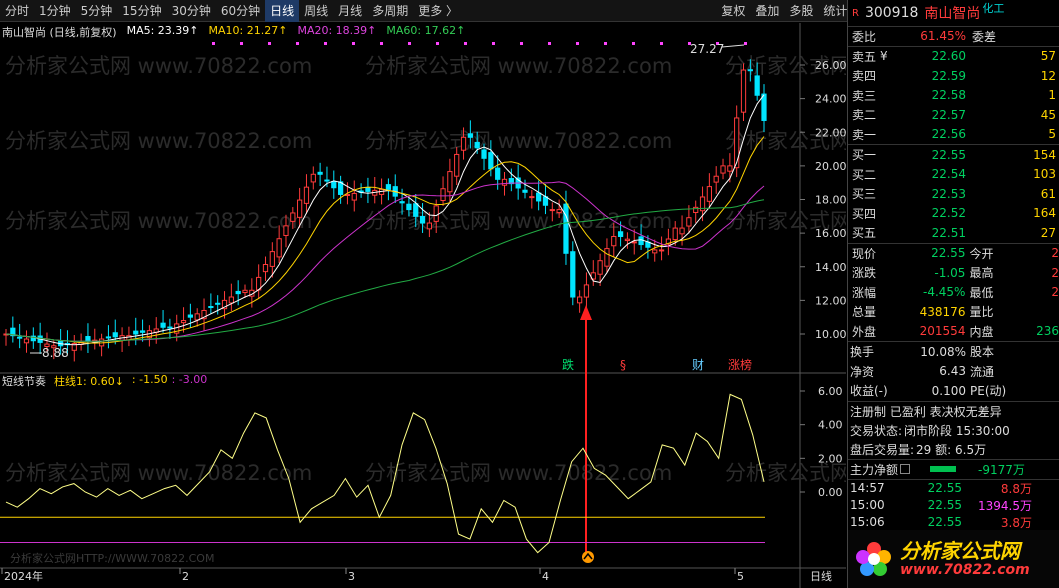 This screenshot has width=1059, height=588. Describe the element at coordinates (855, 13) in the screenshot. I see `r-badge: R` at that location.